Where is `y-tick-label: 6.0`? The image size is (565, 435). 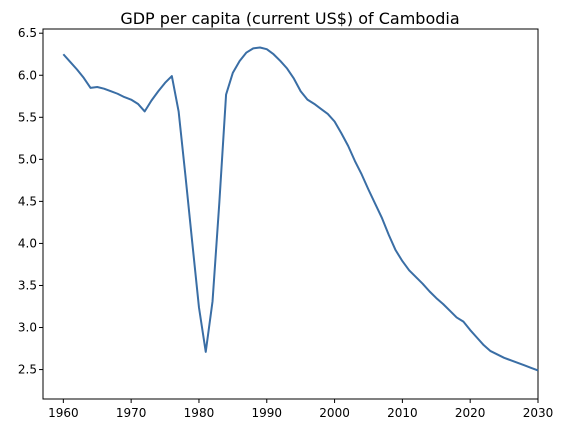 y-tick-label: 6.0 is located at coordinates (27, 75).